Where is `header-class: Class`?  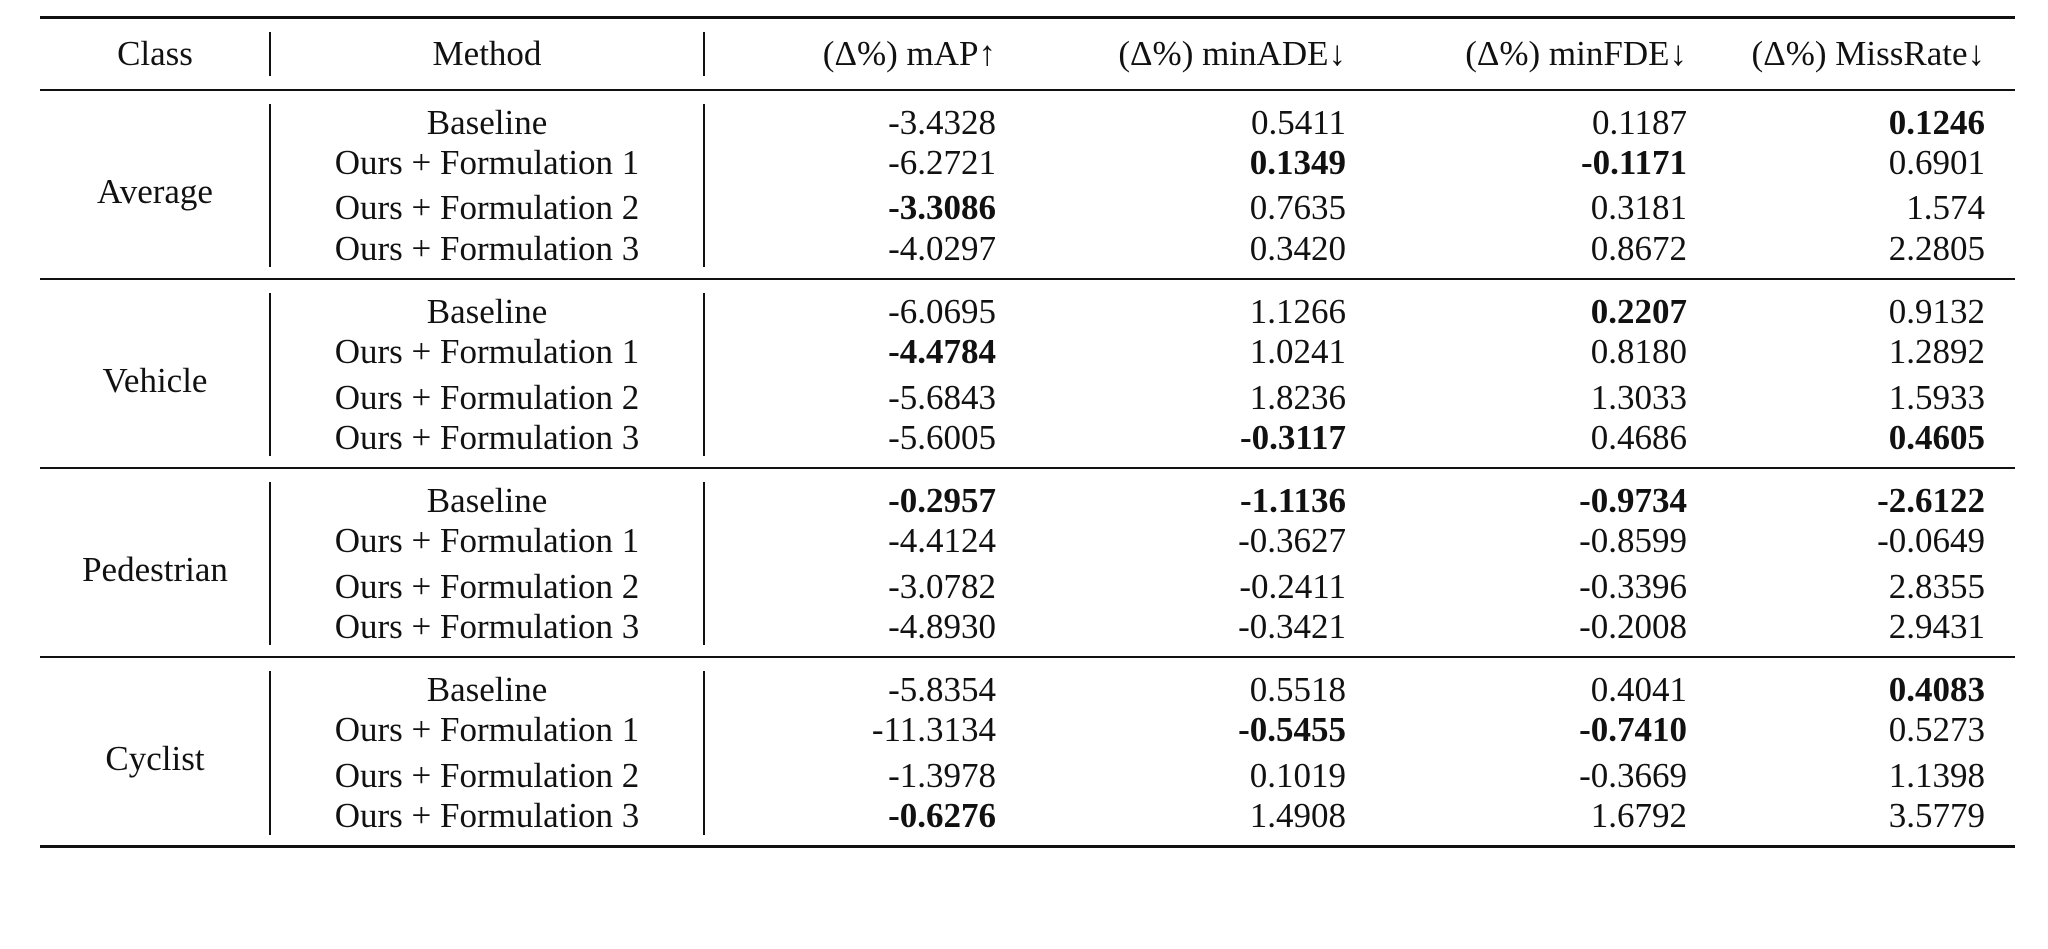 header-class: Class is located at coordinates (155, 53).